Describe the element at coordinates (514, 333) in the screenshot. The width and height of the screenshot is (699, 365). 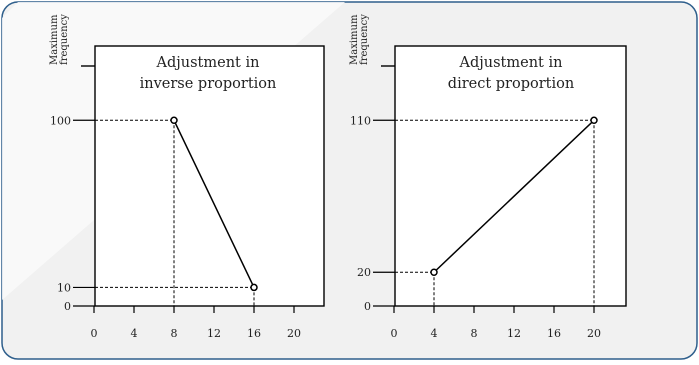
I see `chart-direct-xtick-label: 12` at that location.